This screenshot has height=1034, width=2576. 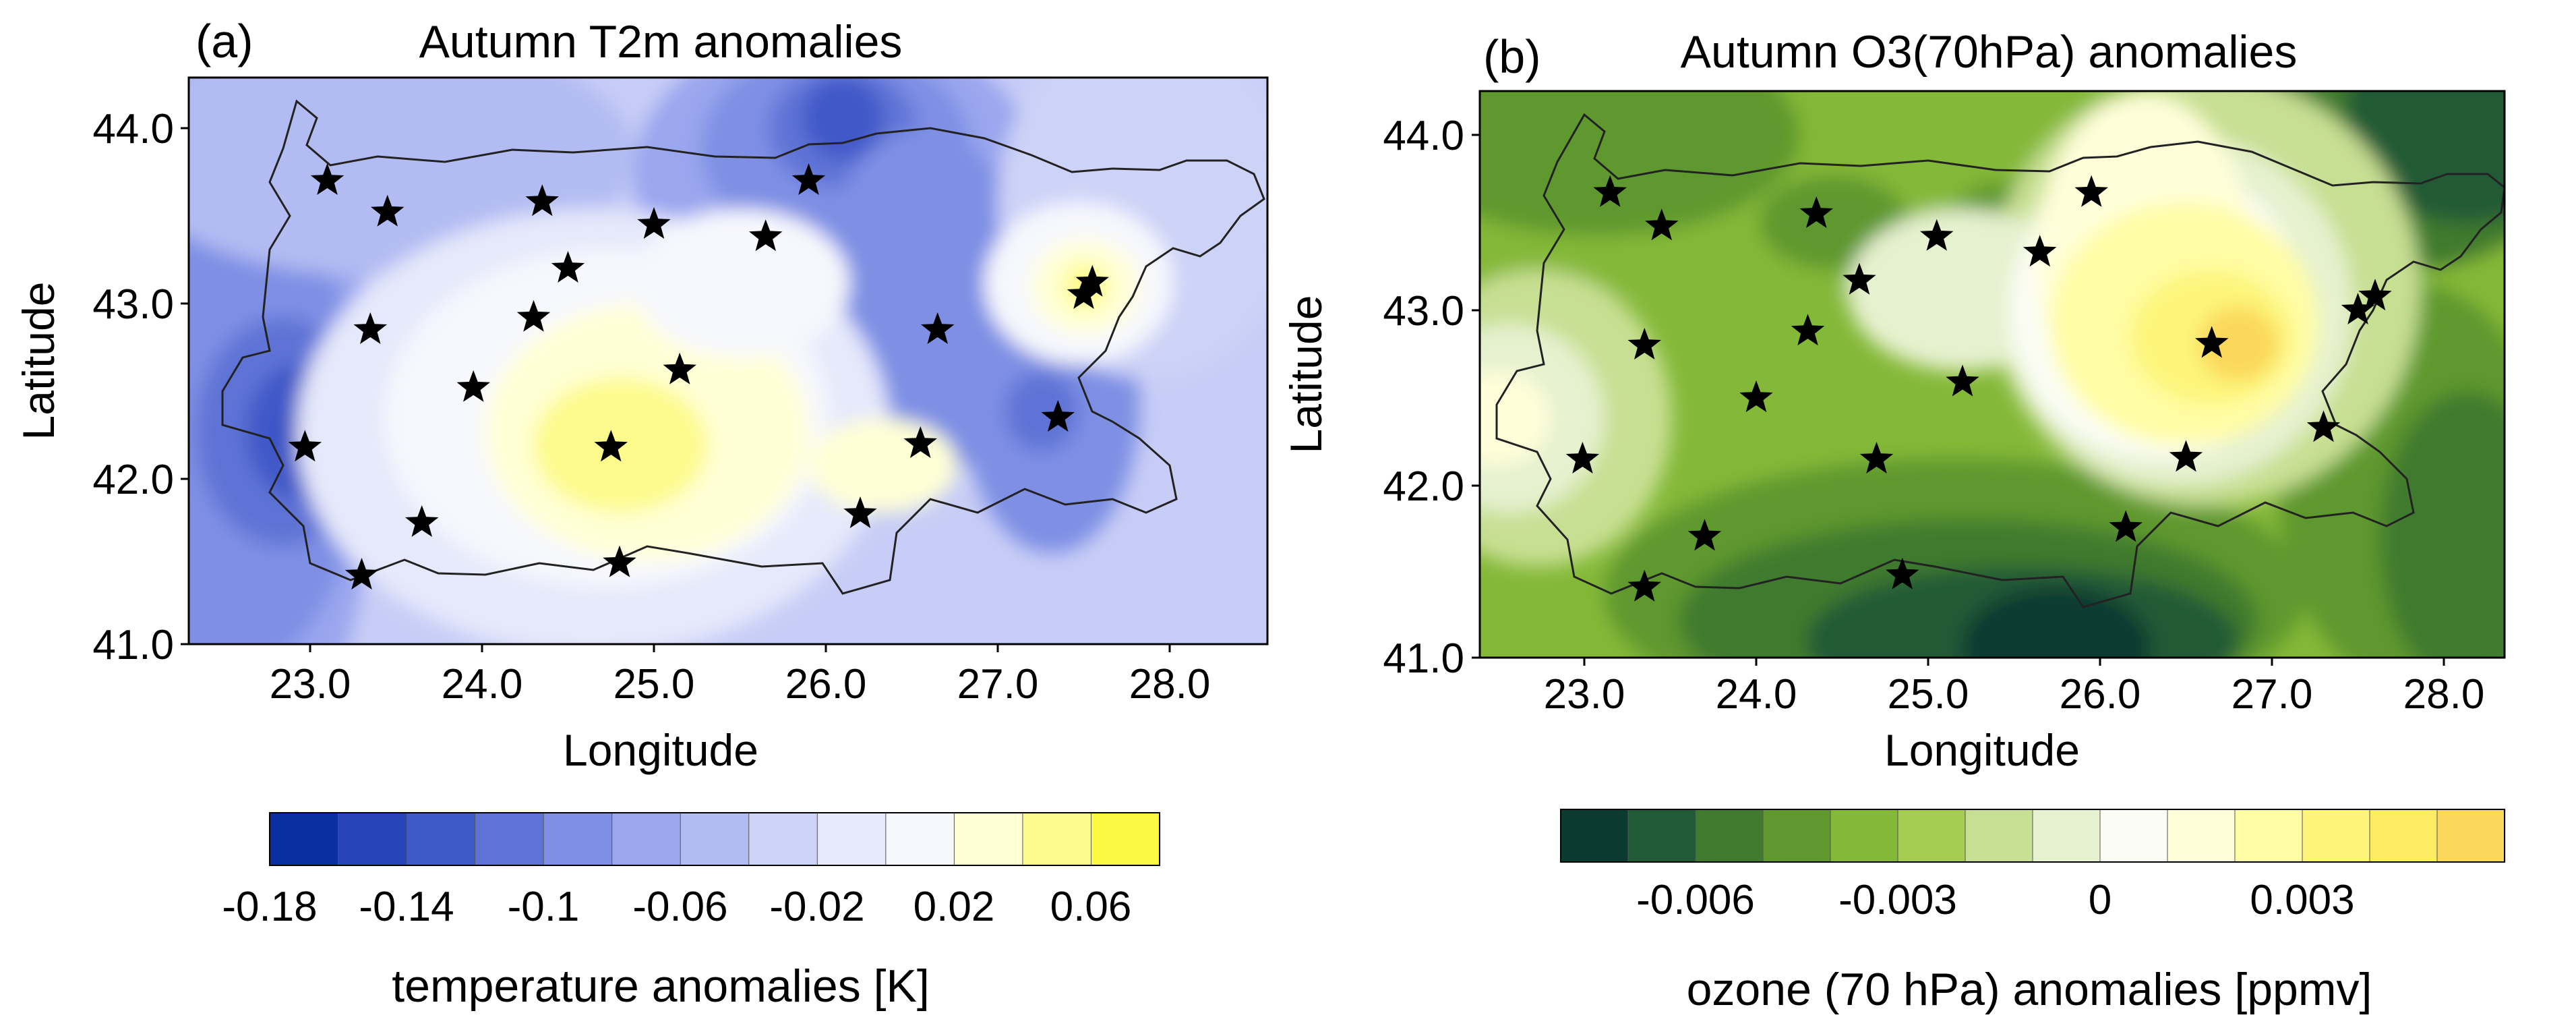 I want to click on y-axis-a: 44.0 43.0 42.0 41.0 Latitude, so click(x=101, y=387).